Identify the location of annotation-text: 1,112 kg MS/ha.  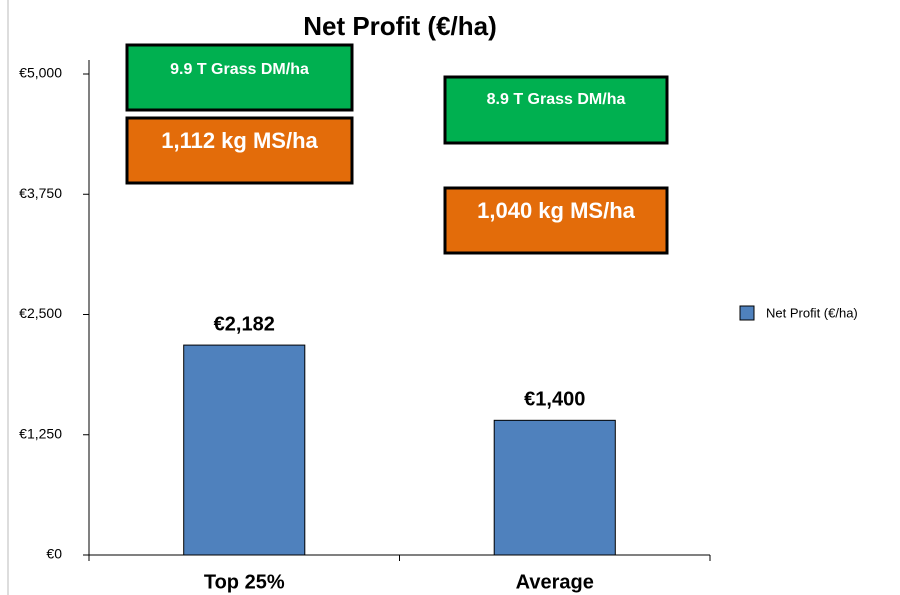
(239, 140).